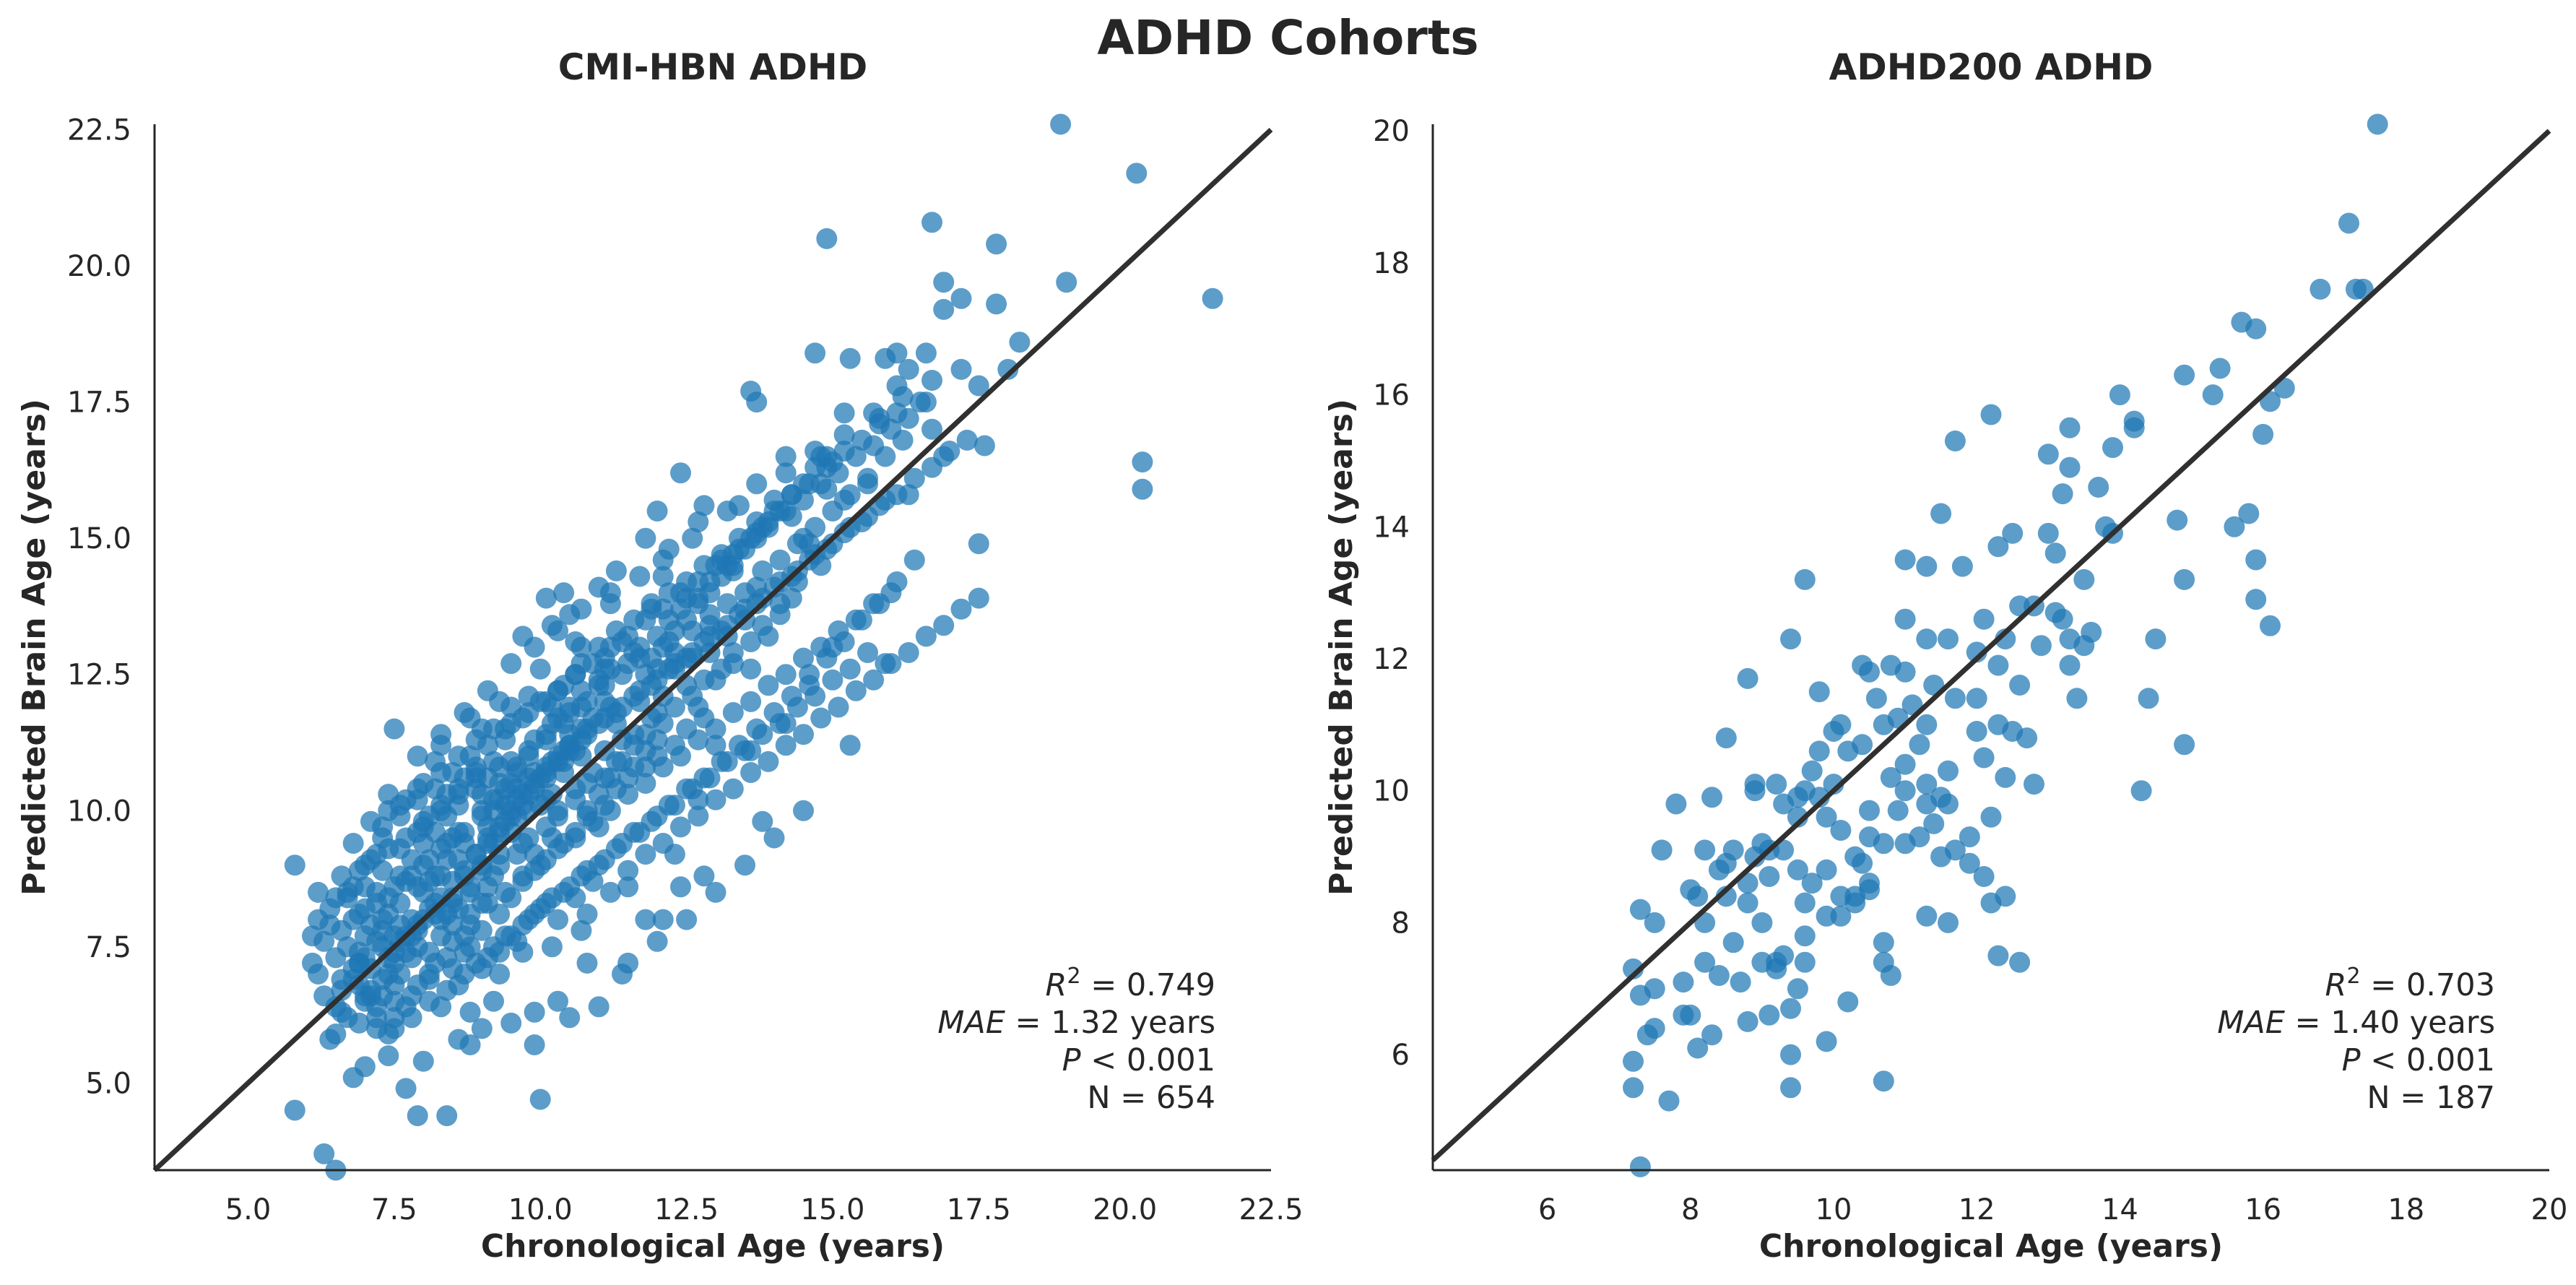 The height and width of the screenshot is (1285, 2576). What do you see at coordinates (34, 647) in the screenshot?
I see `y-axis-label: Predicted Brain Age (years)` at bounding box center [34, 647].